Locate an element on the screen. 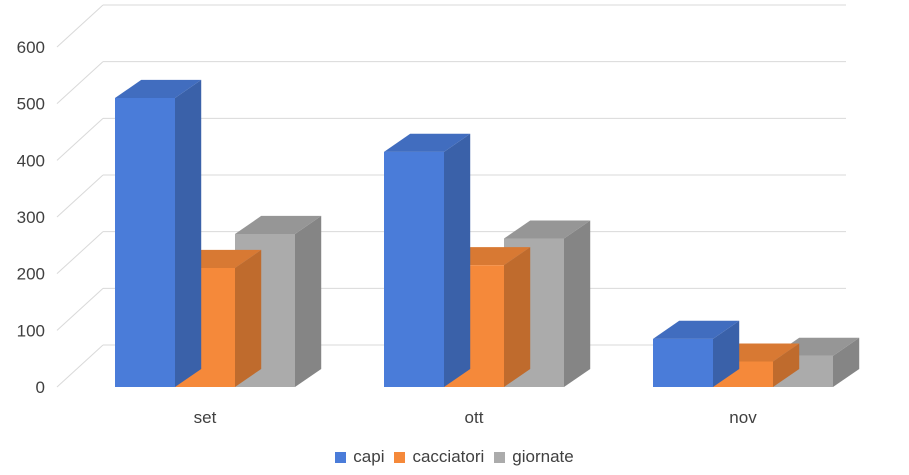  legend-label: capi is located at coordinates (369, 456).